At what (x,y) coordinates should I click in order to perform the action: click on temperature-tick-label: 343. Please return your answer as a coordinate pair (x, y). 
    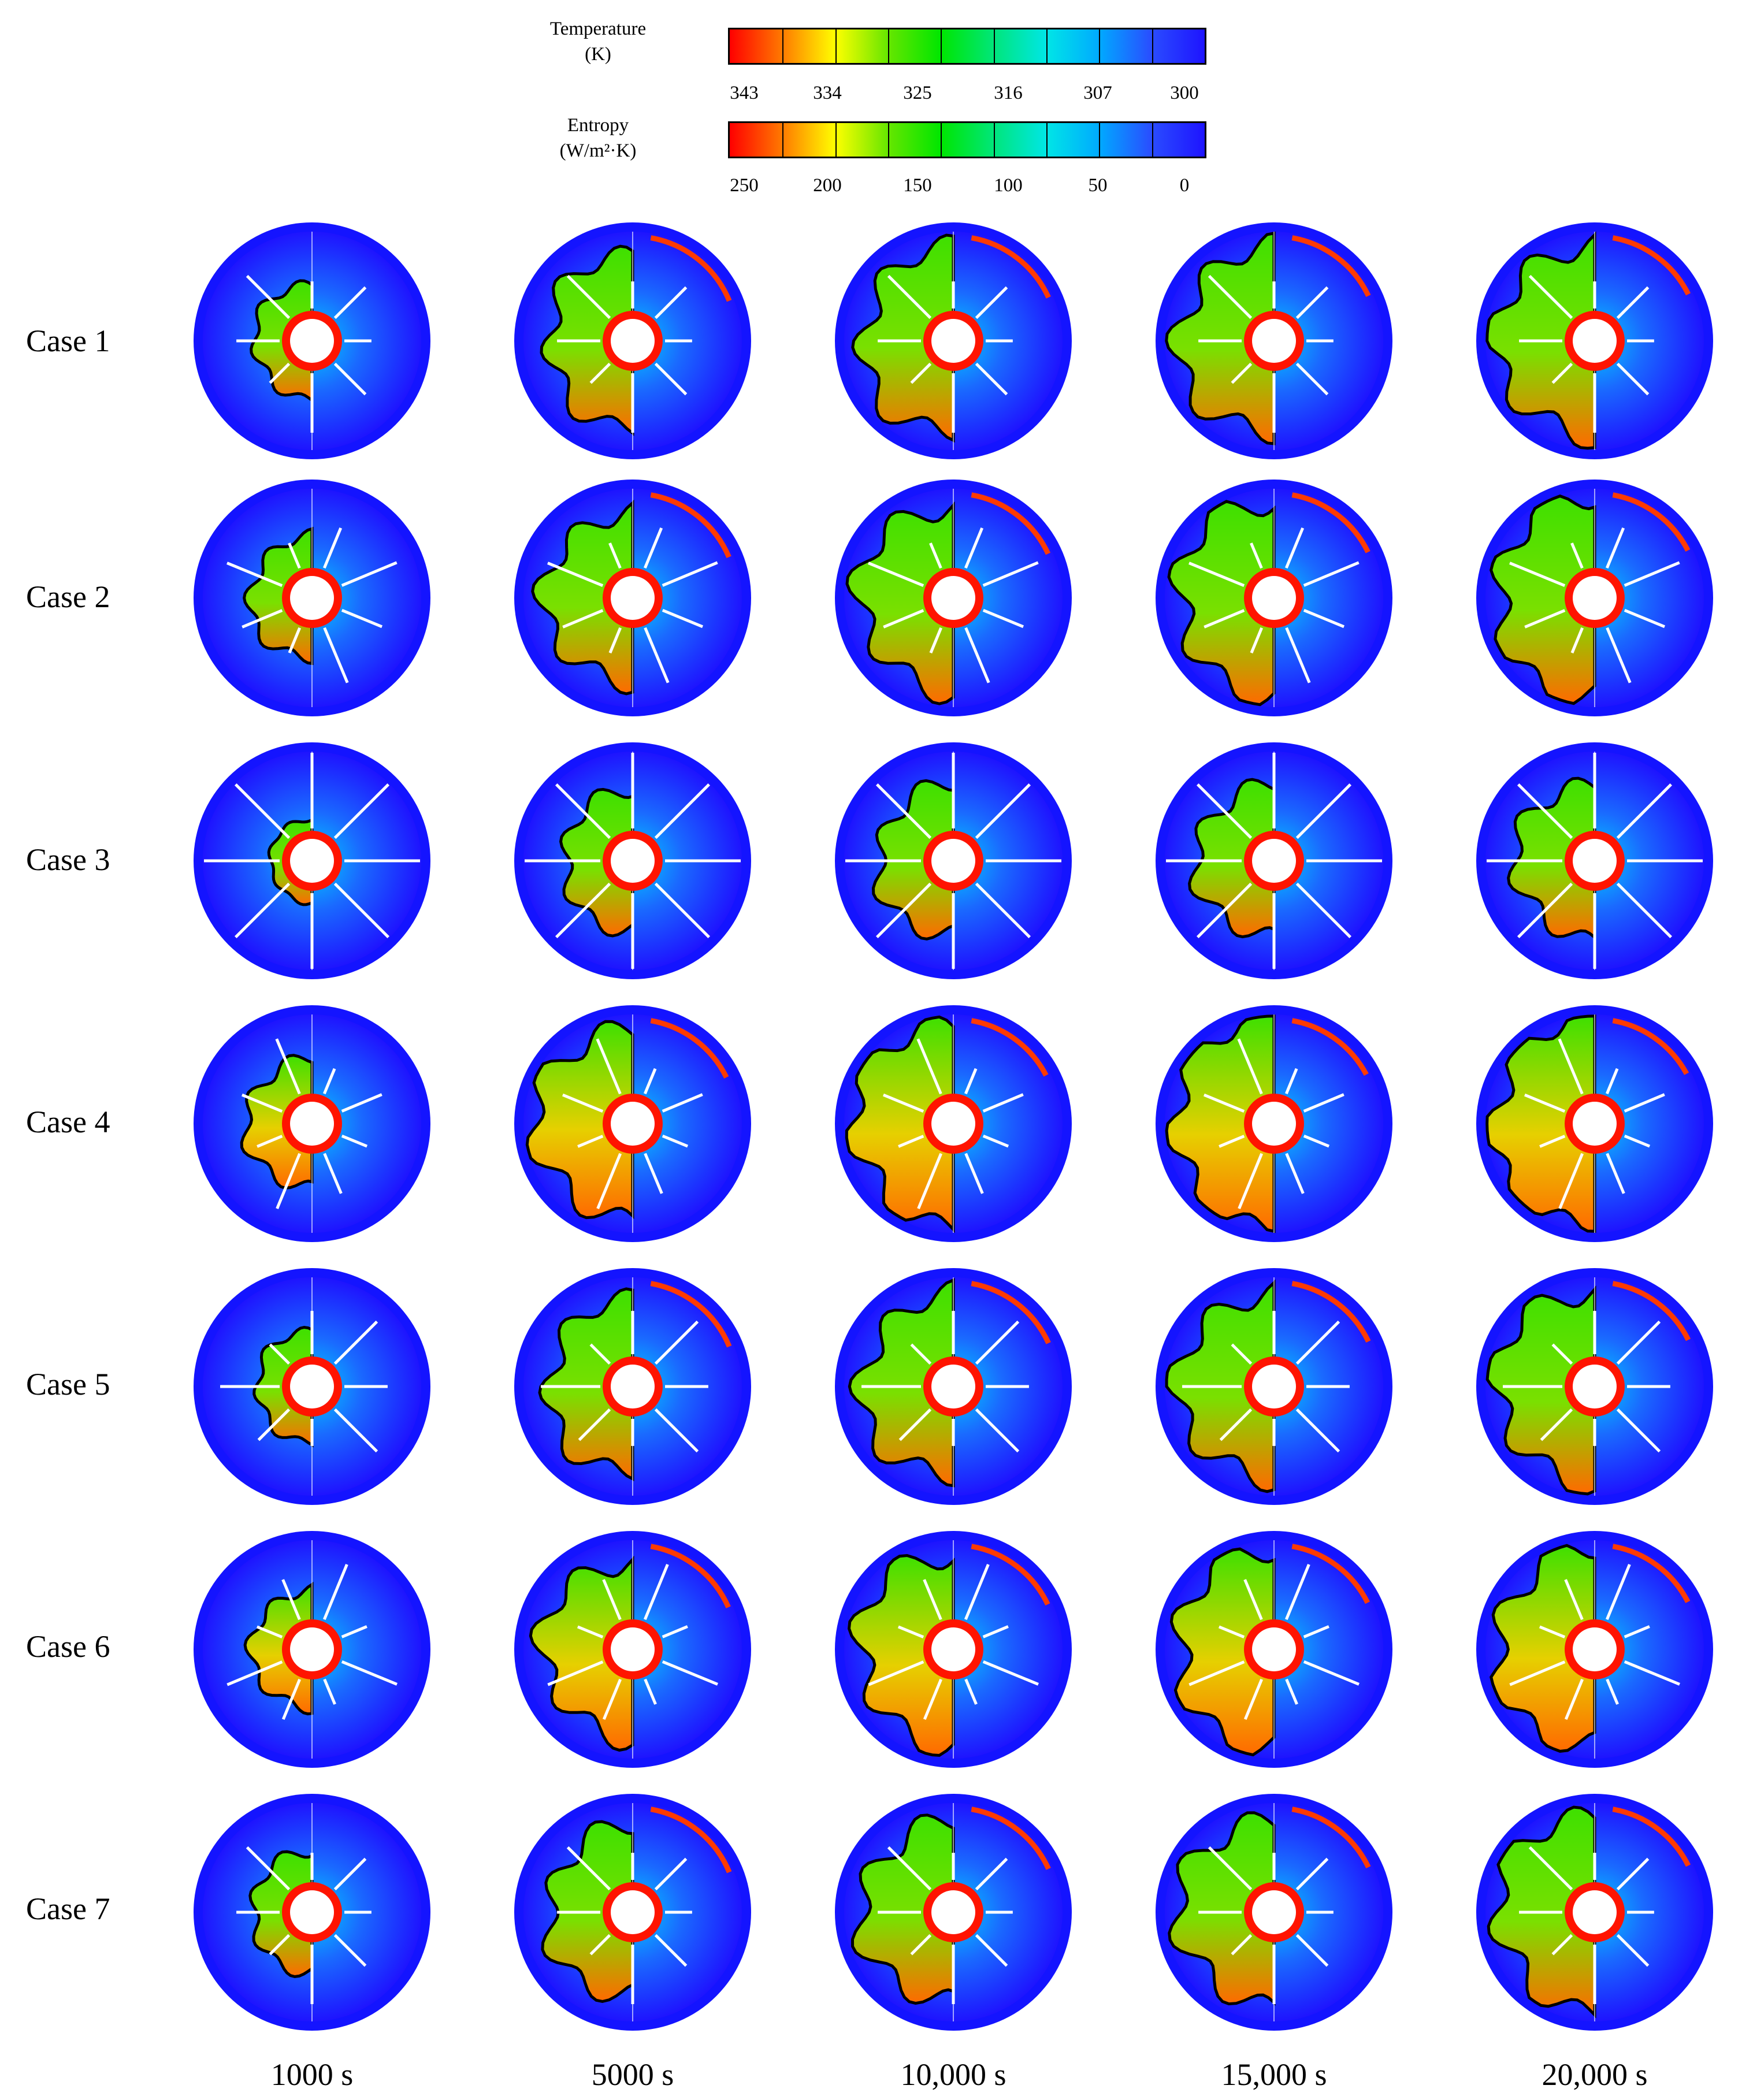
    Looking at the image, I should click on (744, 93).